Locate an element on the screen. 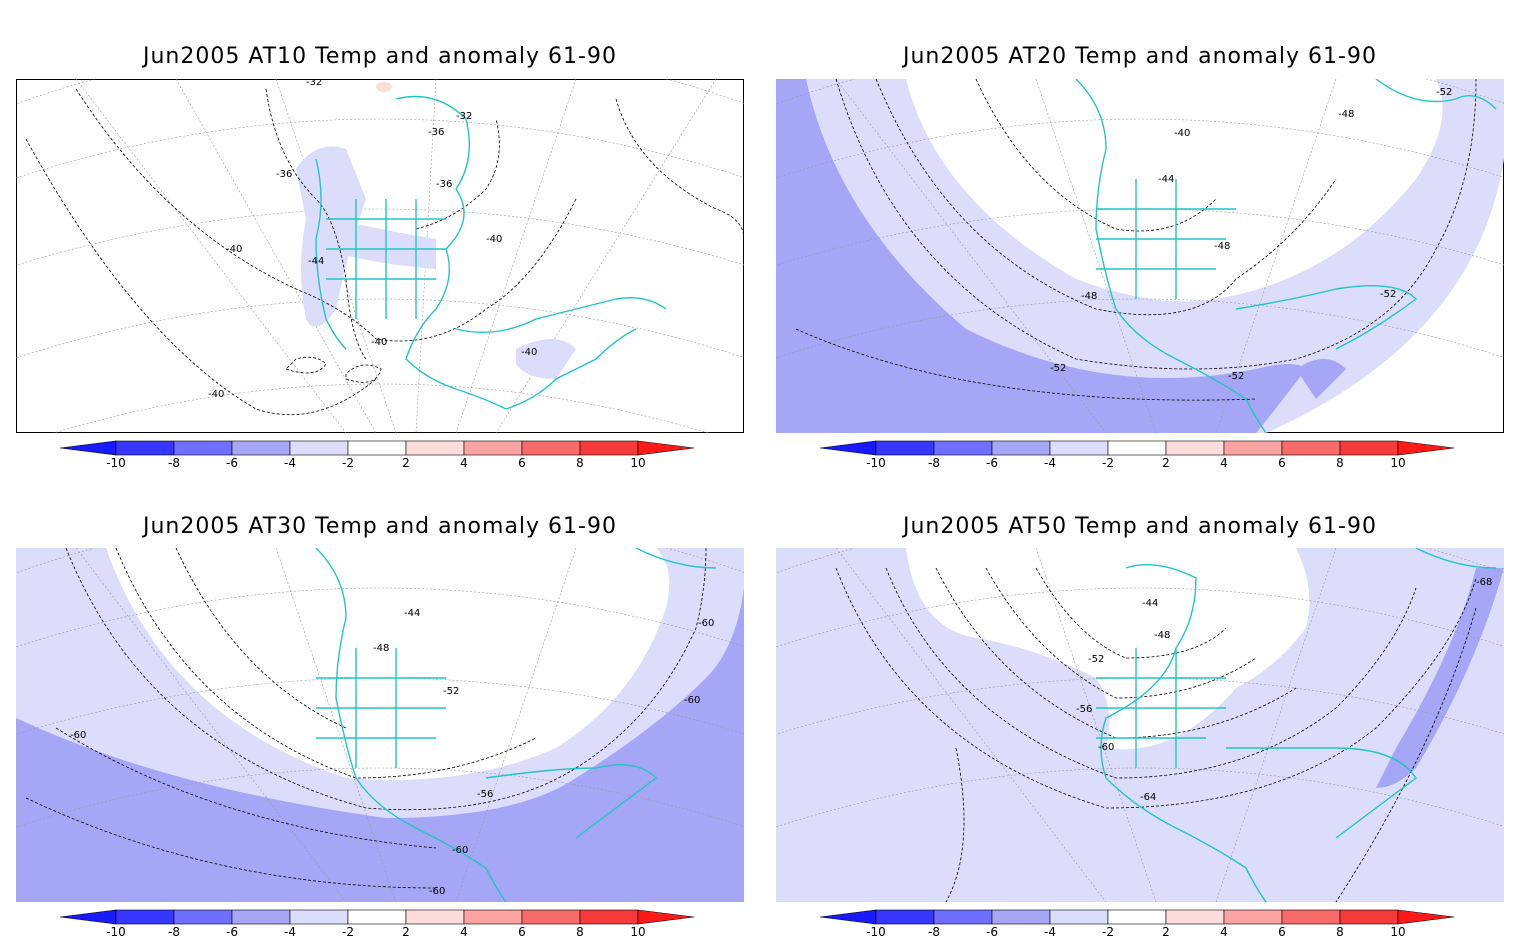 This screenshot has height=942, width=1520. colorbar-tick-label: 2 is located at coordinates (1166, 932).